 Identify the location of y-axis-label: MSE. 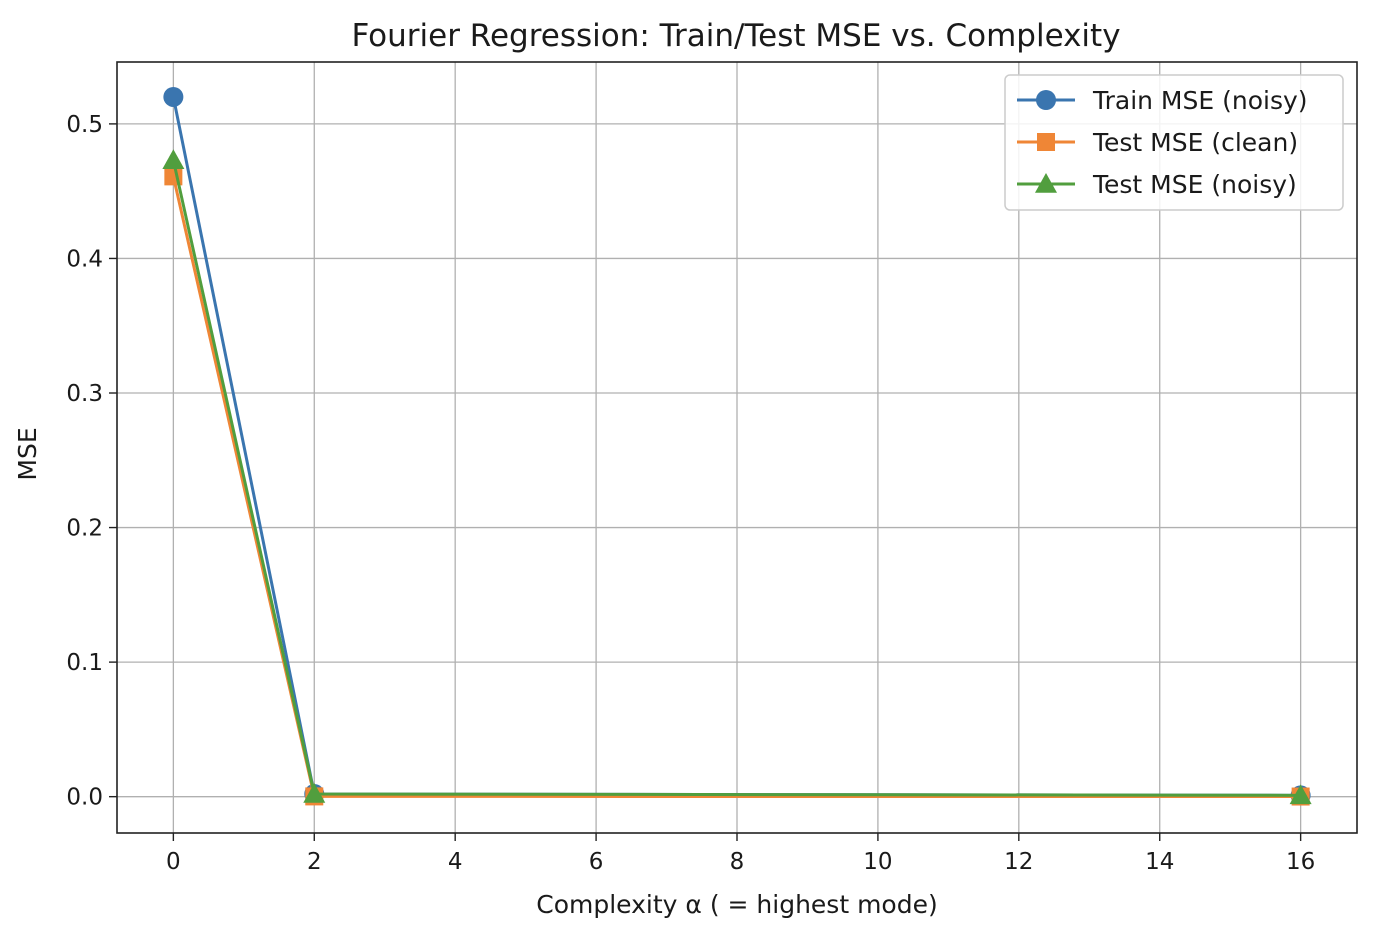
(27, 453).